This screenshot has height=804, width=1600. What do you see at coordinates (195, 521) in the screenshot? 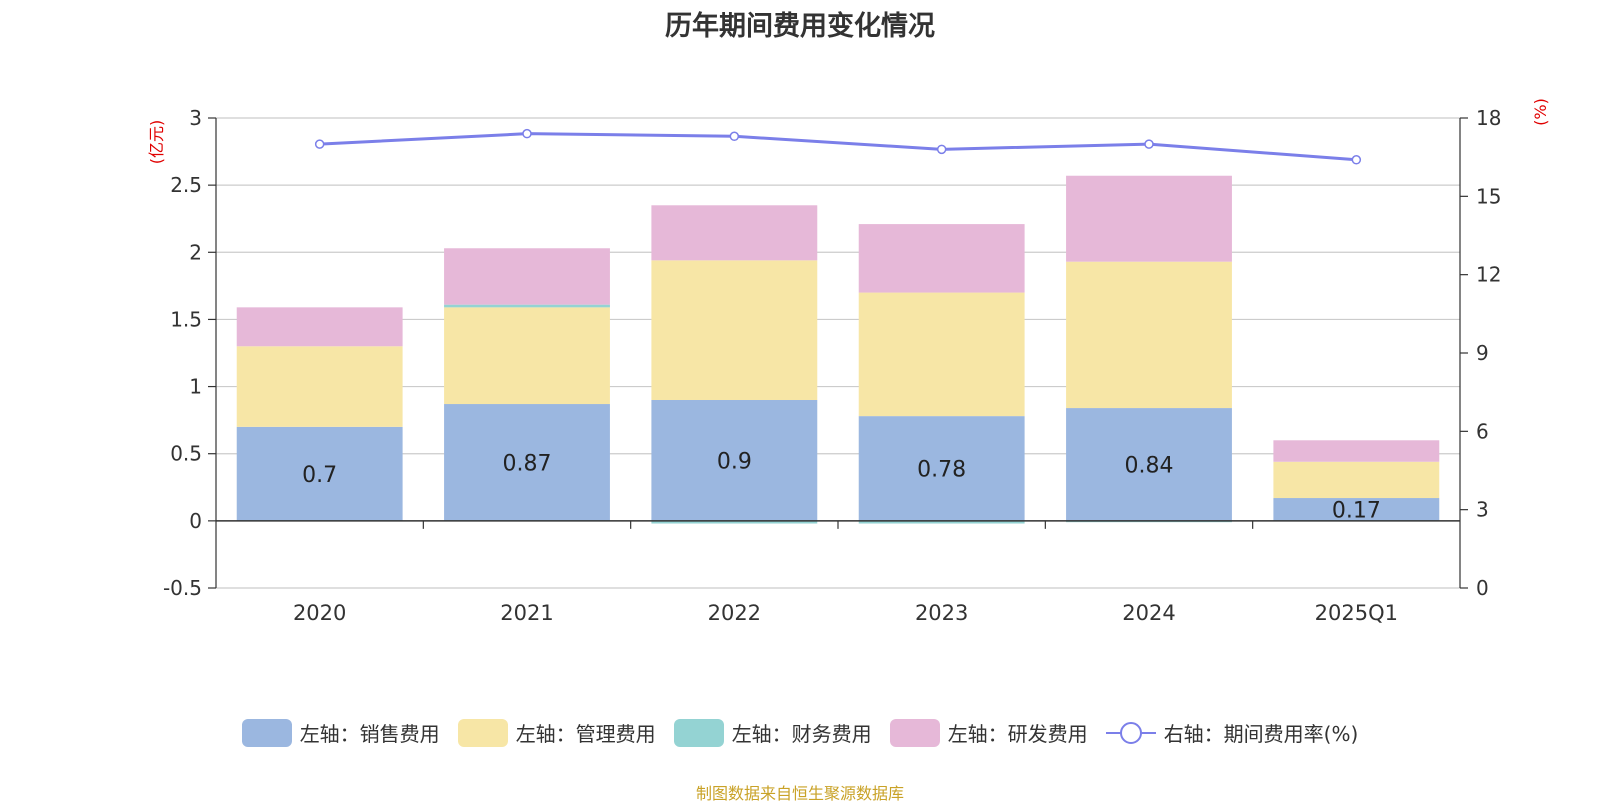
I see `left-axis-tick-label: 0` at bounding box center [195, 521].